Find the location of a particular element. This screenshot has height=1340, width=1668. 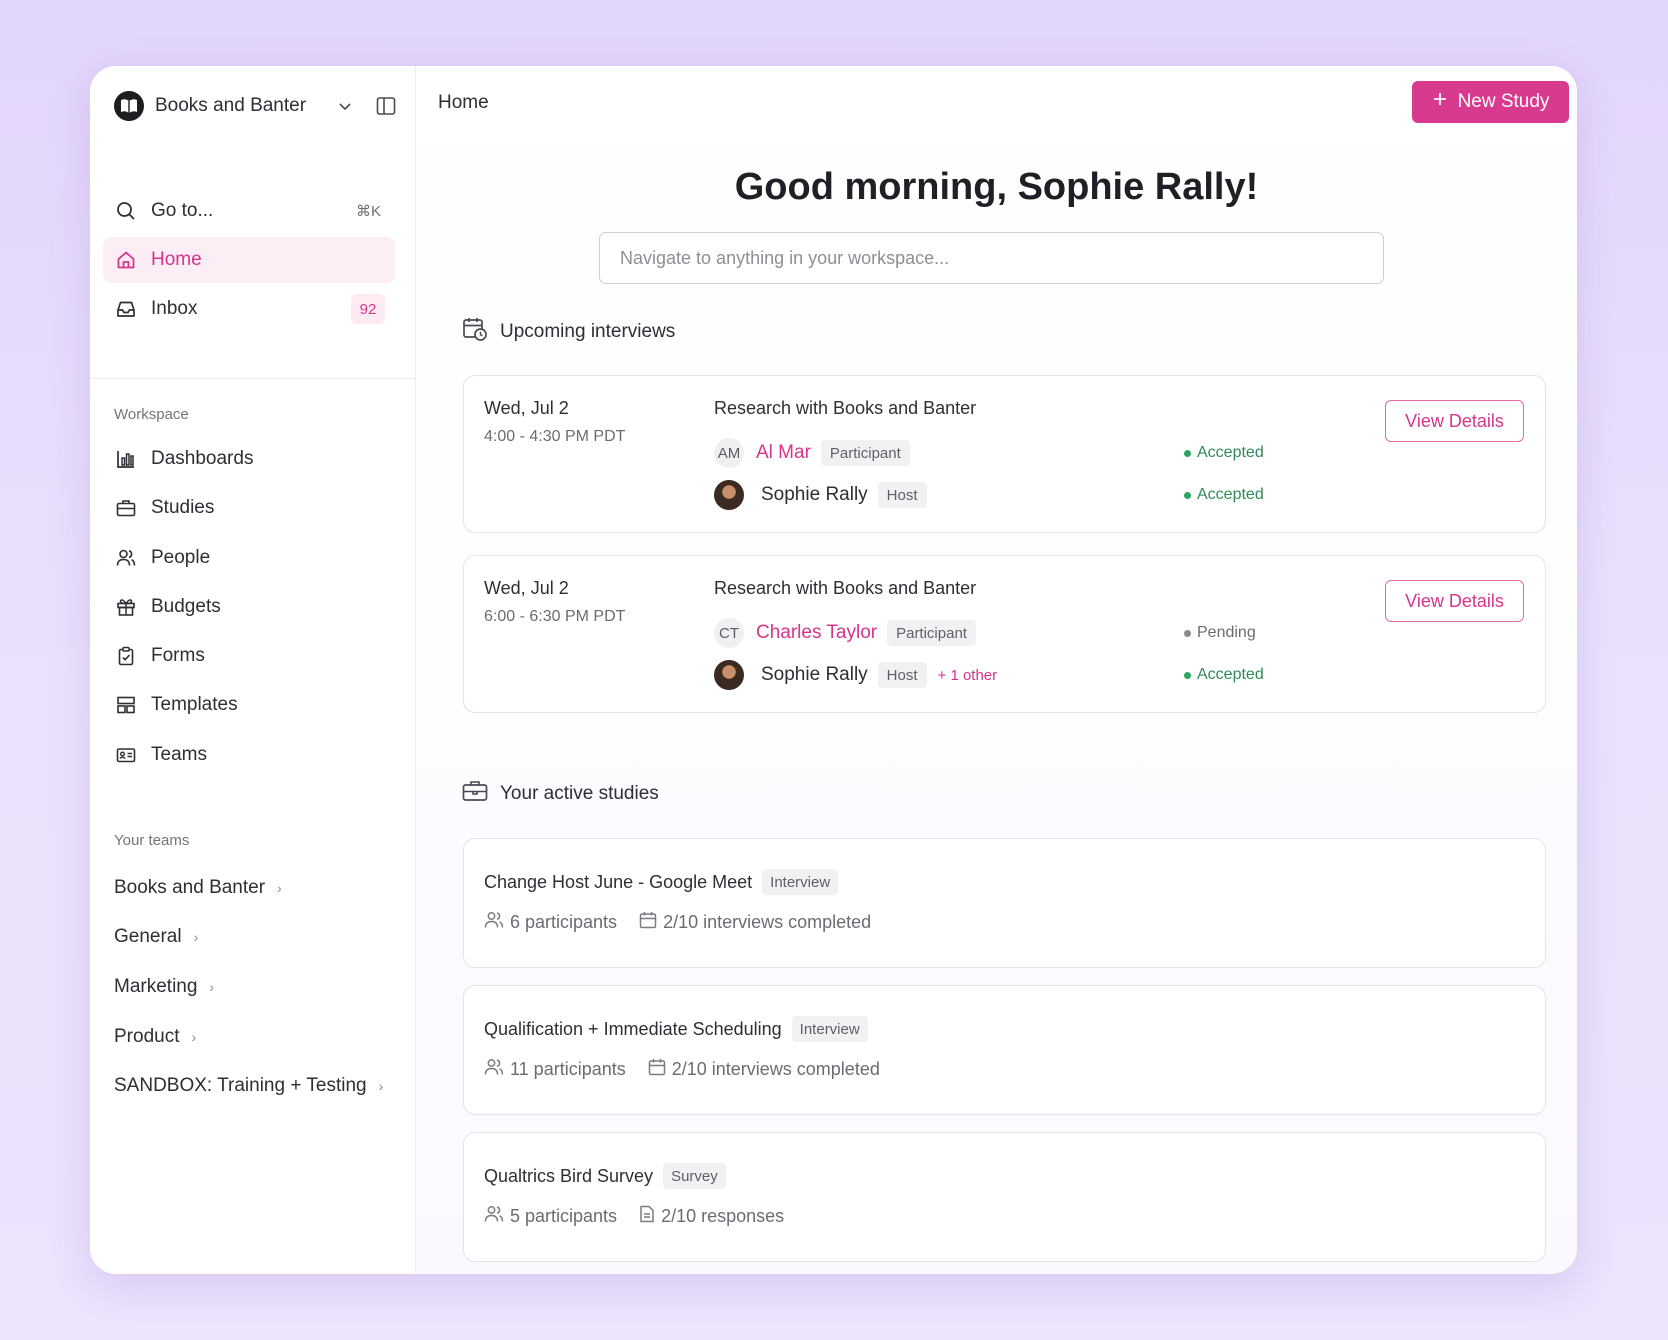

more-attendees-link: + 1 other is located at coordinates (967, 675).